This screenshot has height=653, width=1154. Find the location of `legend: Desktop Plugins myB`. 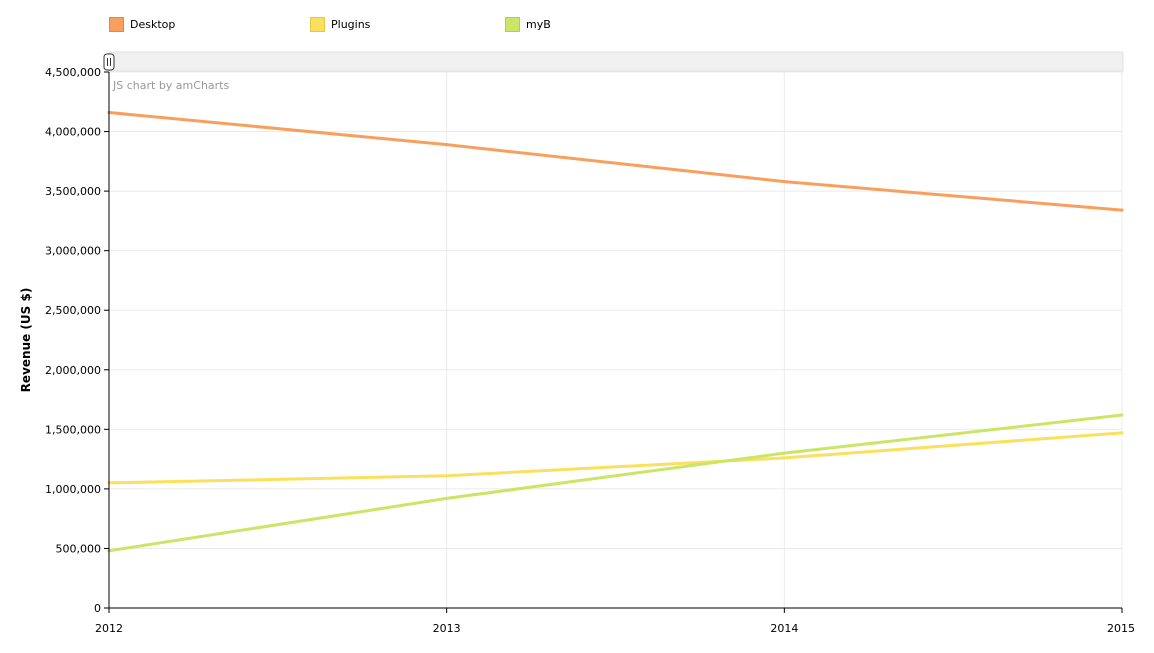

legend: Desktop Plugins myB is located at coordinates (577, 24).